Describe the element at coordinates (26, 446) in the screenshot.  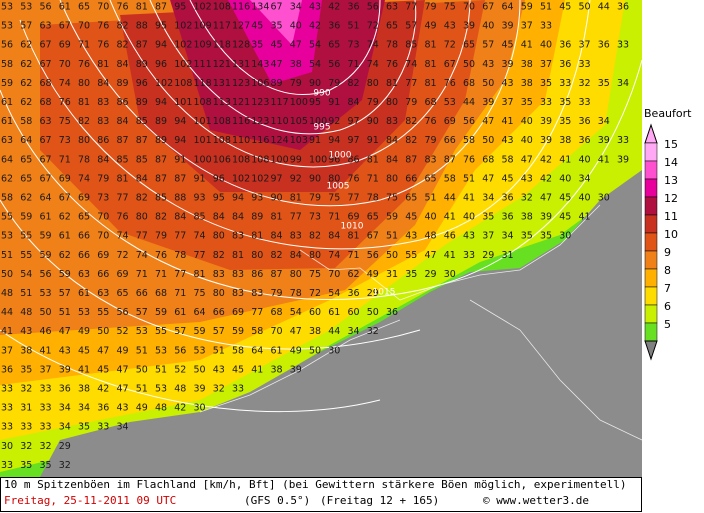
I see `gust-value: 32` at that location.